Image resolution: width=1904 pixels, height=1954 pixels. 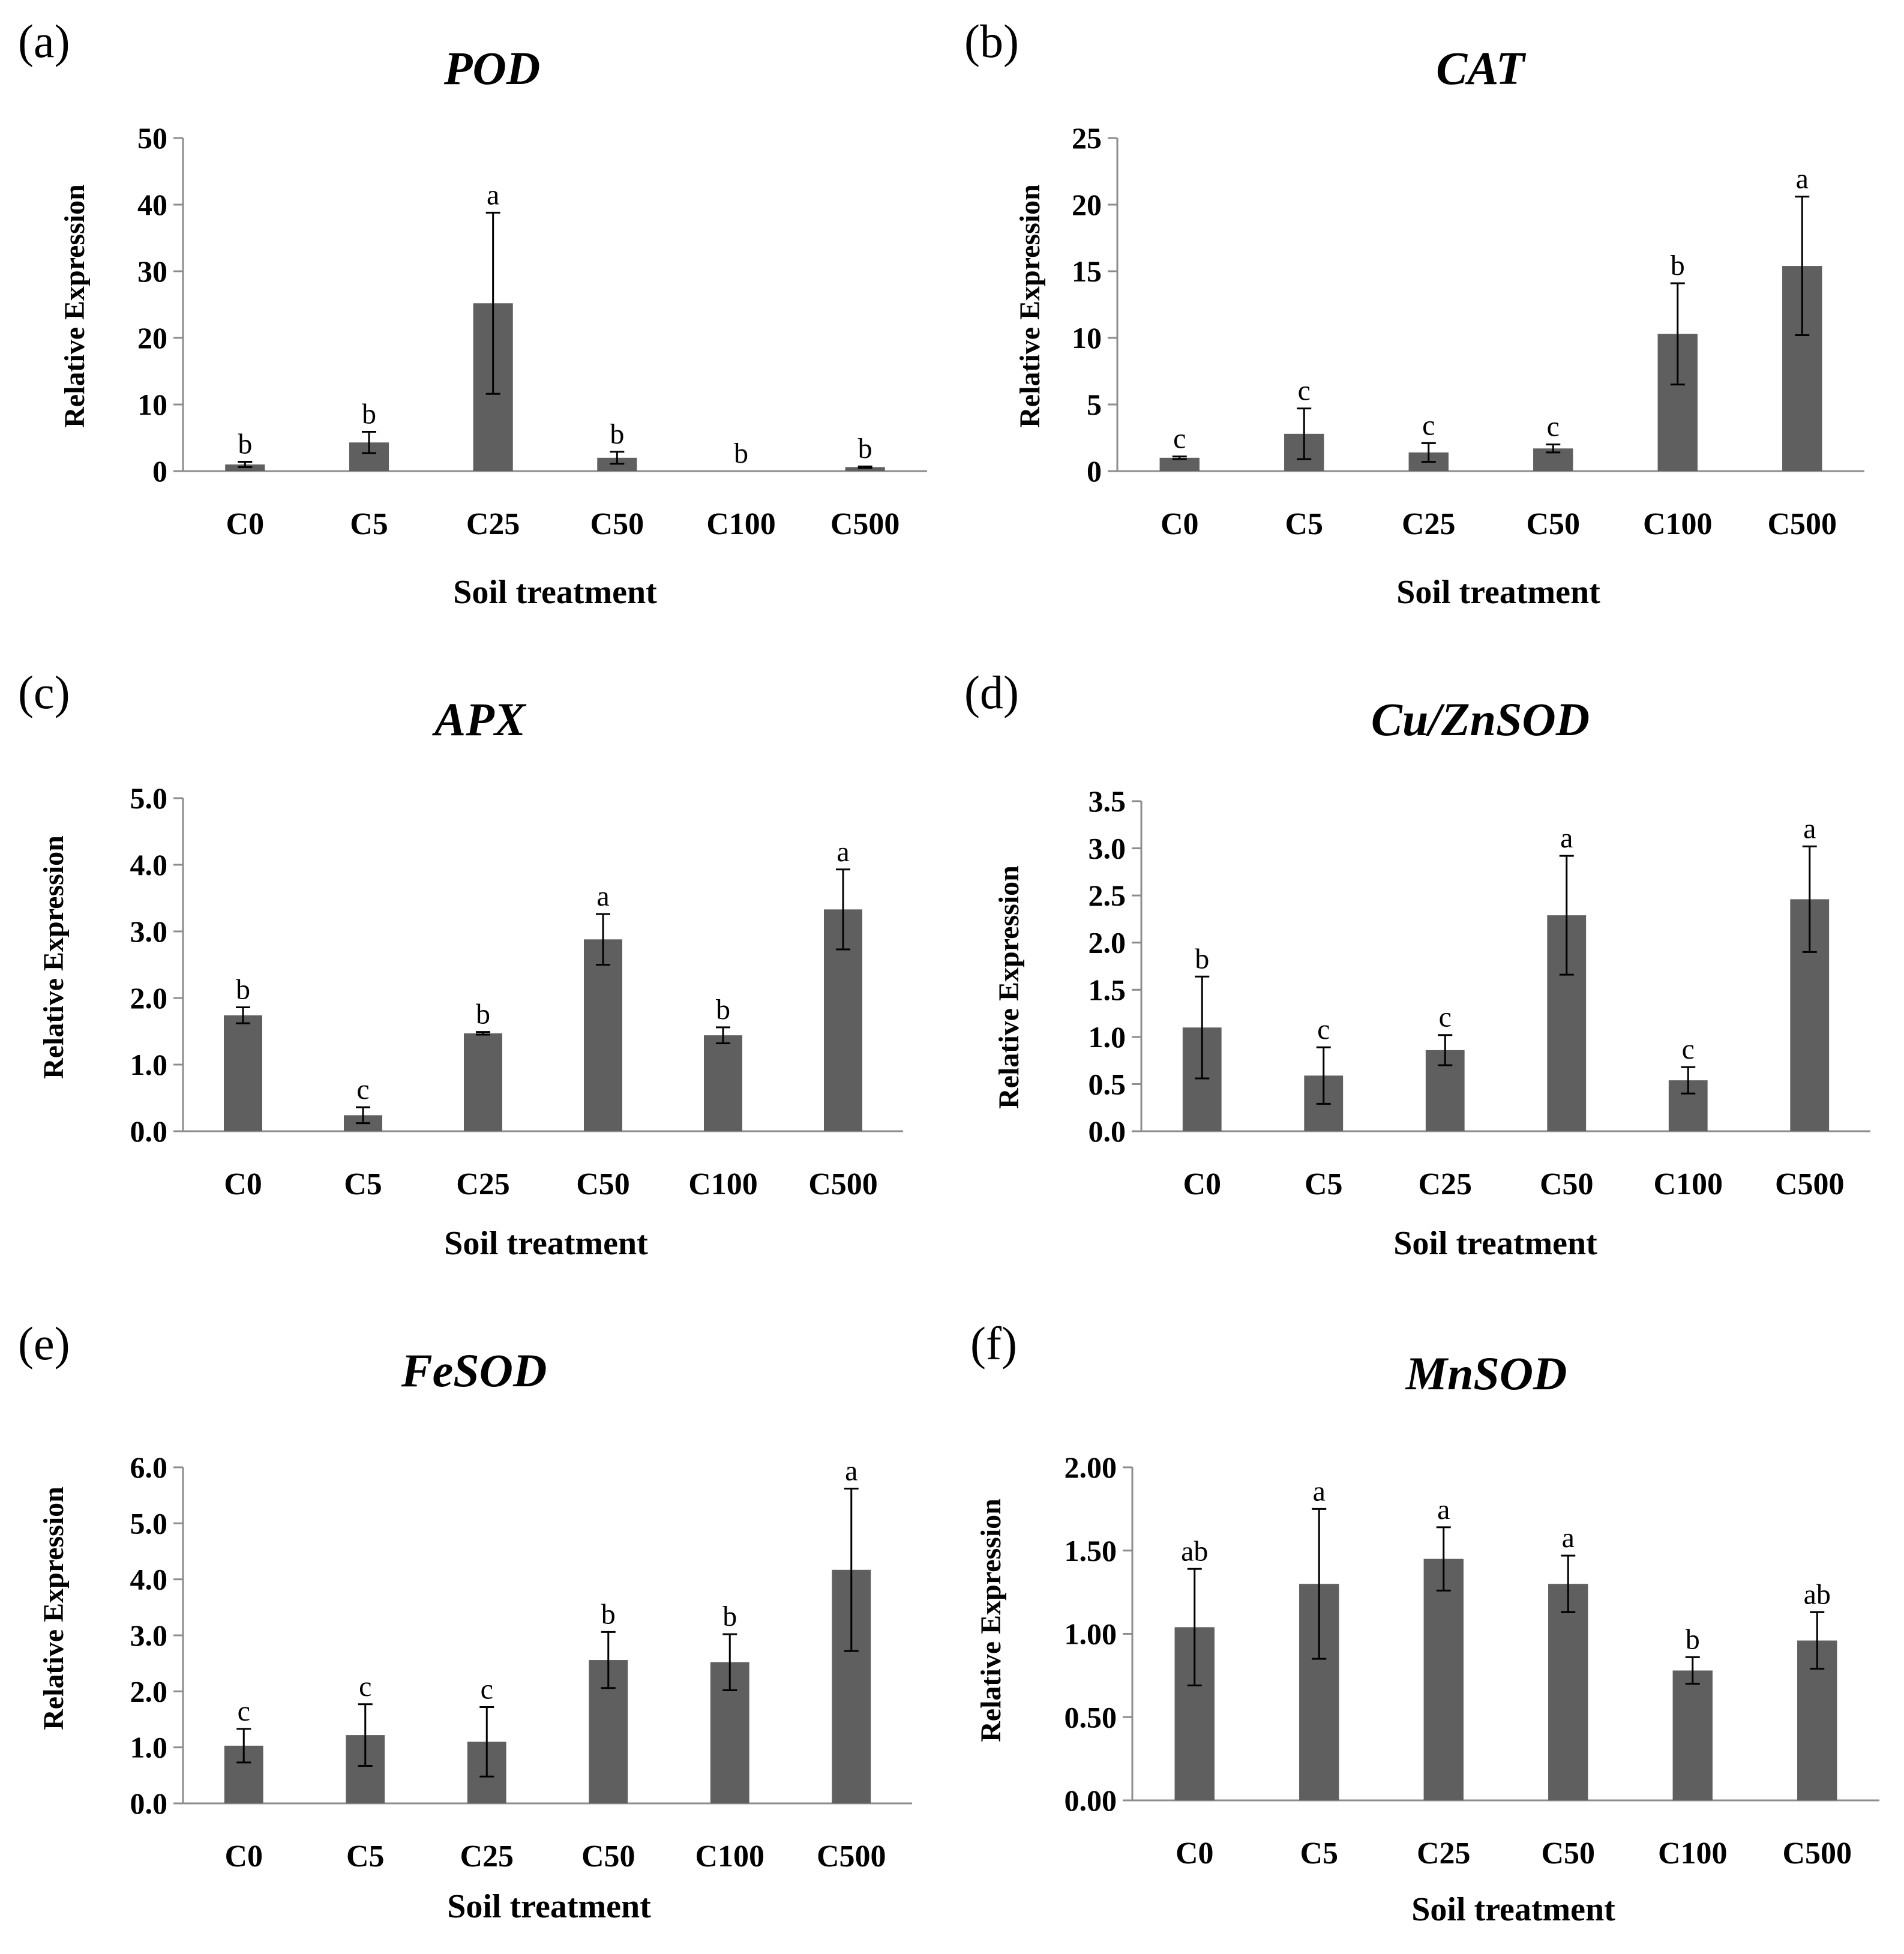 I want to click on y-tick-label: 0.50, so click(x=1091, y=1717).